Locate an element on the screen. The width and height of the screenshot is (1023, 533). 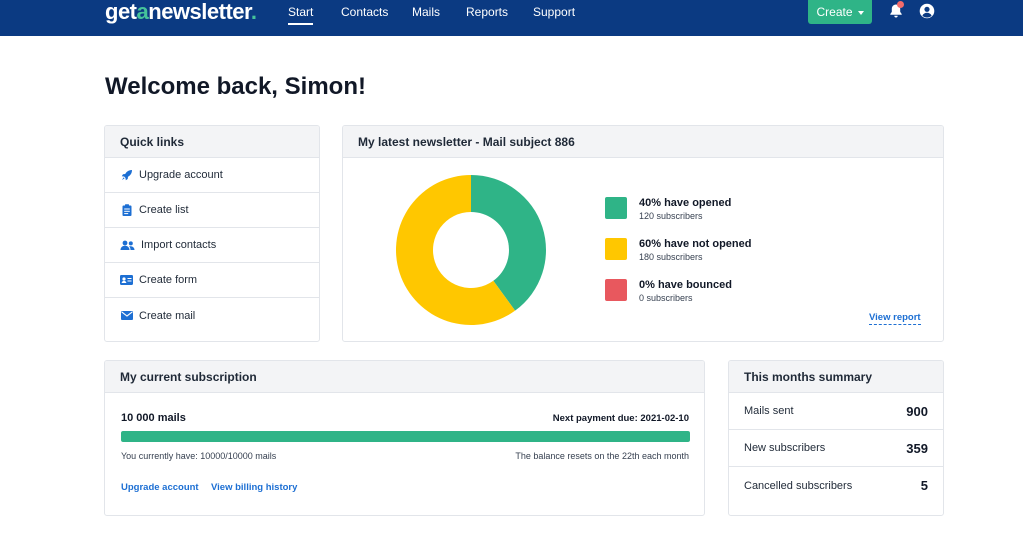
logo-text-prefix: get is located at coordinates (121, 12).